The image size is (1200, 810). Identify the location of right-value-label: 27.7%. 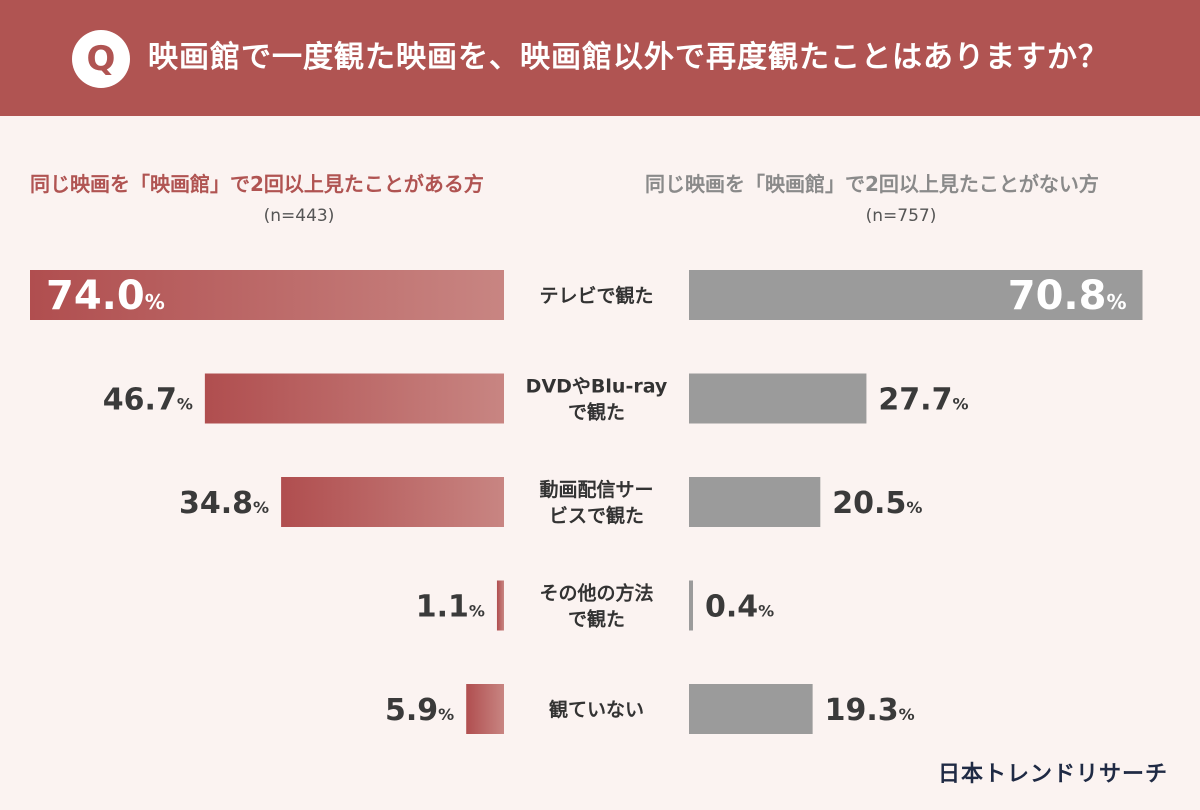
(923, 400).